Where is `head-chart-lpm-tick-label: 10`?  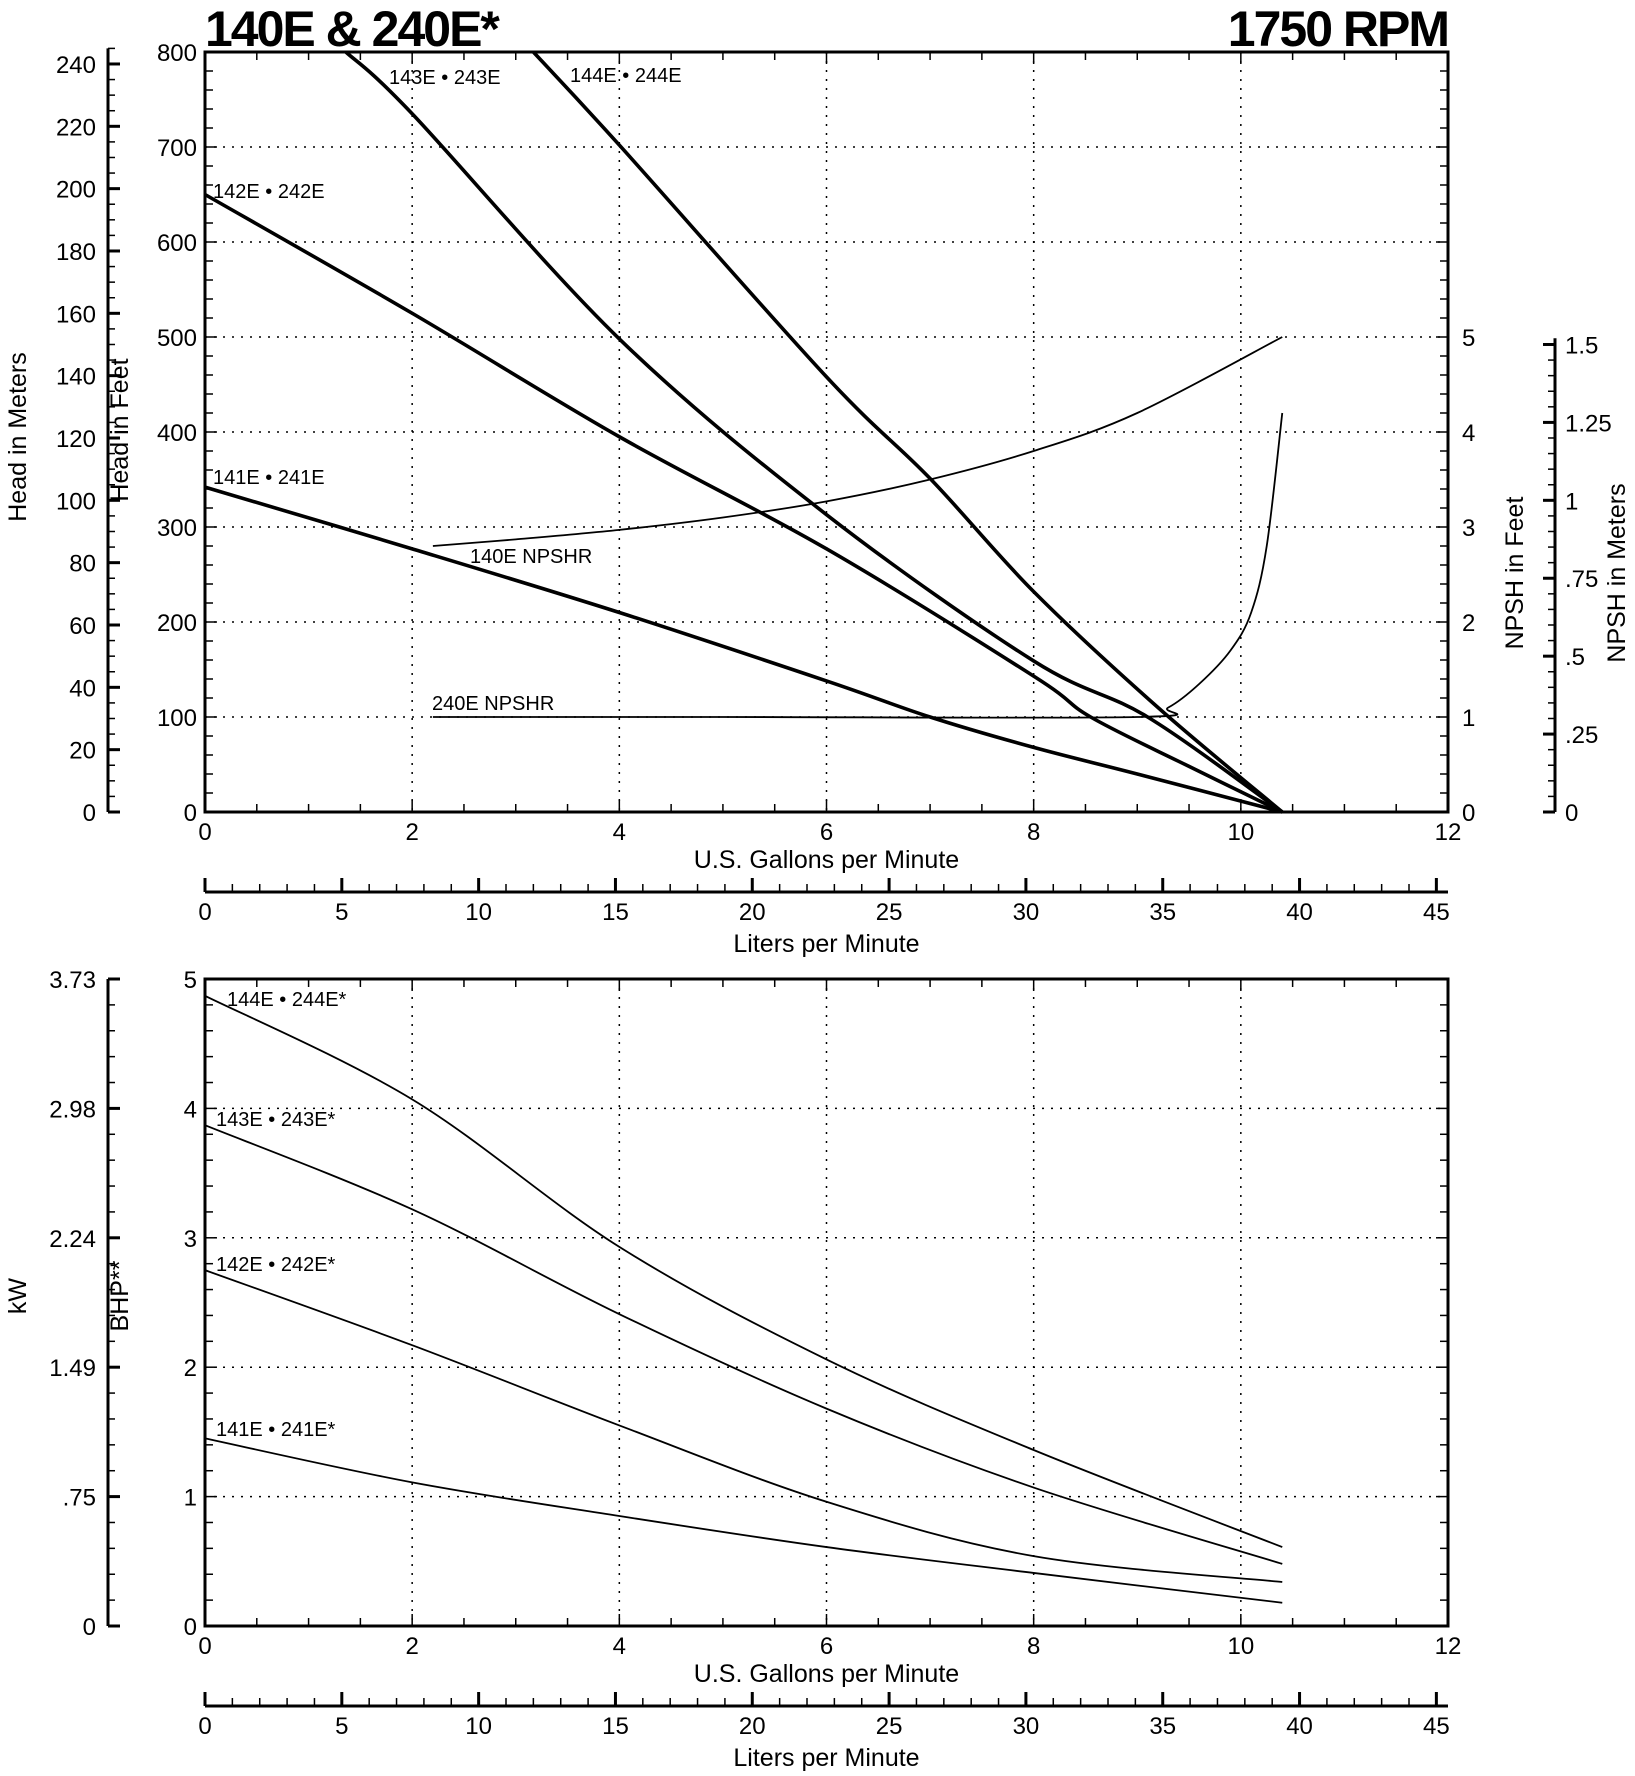
head-chart-lpm-tick-label: 10 is located at coordinates (478, 912).